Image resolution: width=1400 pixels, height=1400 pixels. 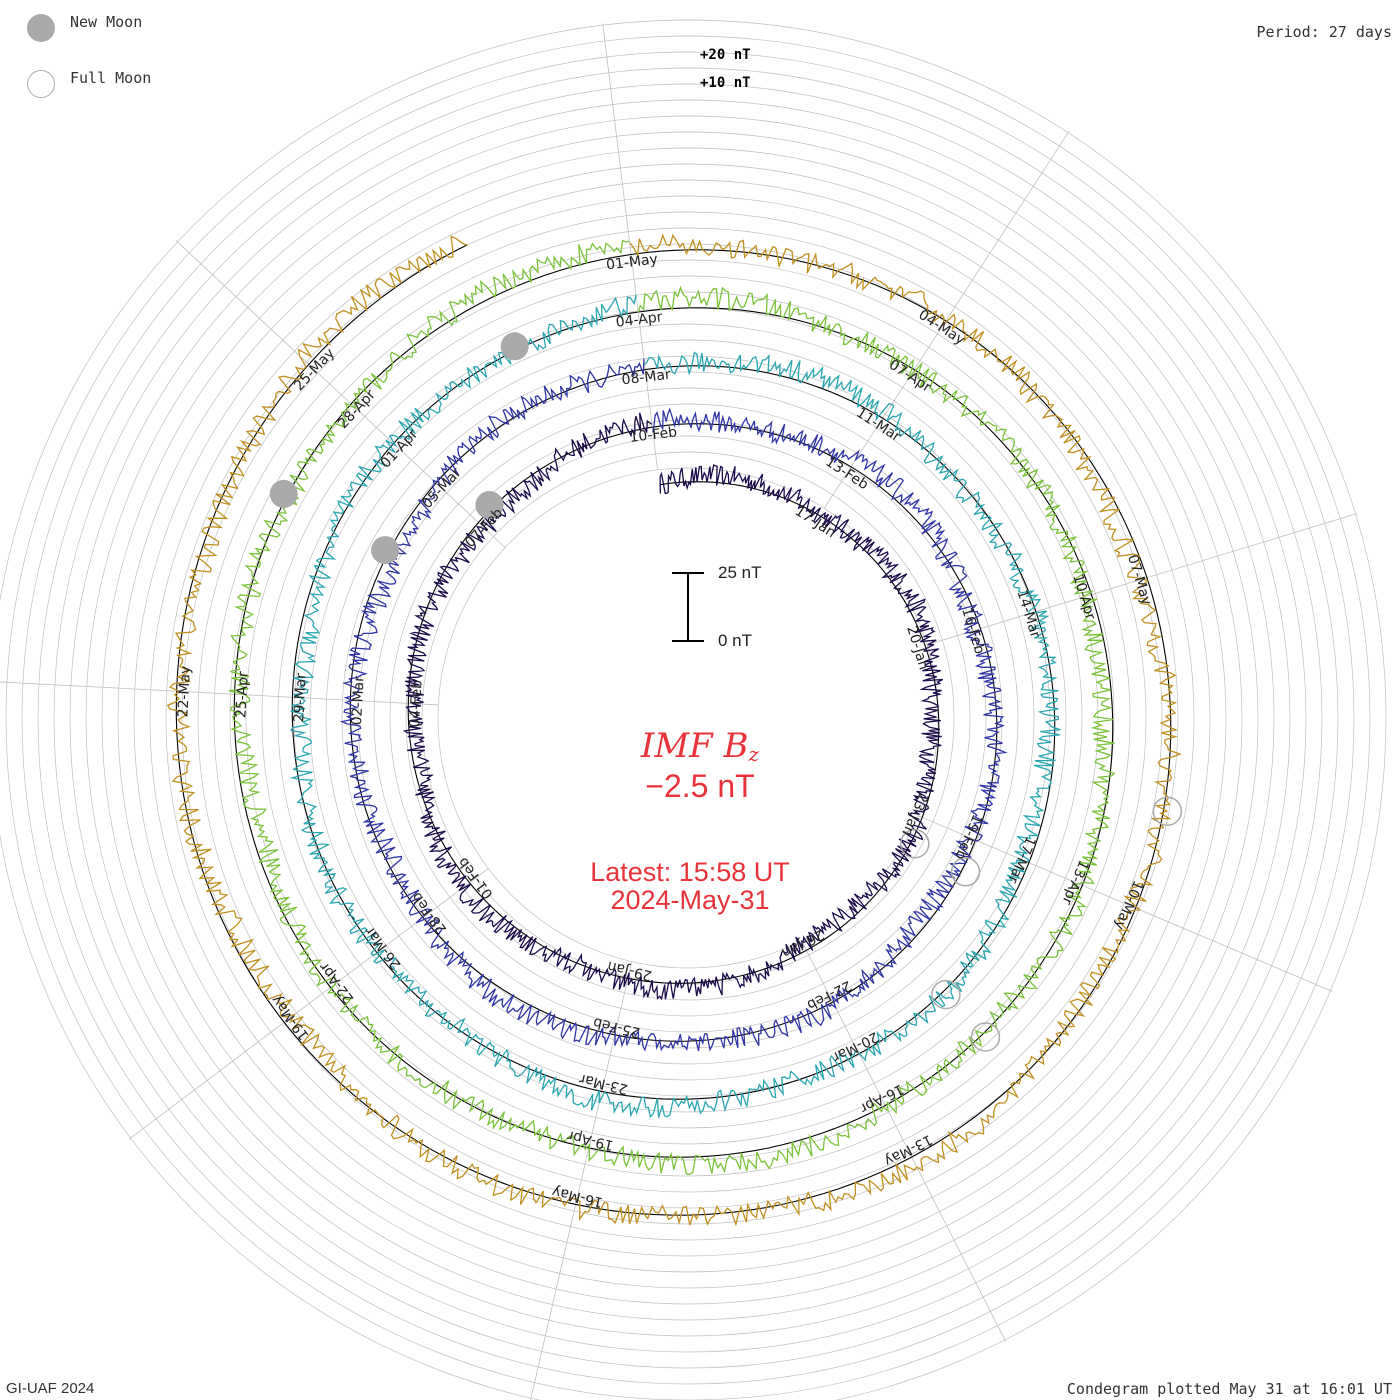 I want to click on date-label: 07-May, so click(x=1139, y=580).